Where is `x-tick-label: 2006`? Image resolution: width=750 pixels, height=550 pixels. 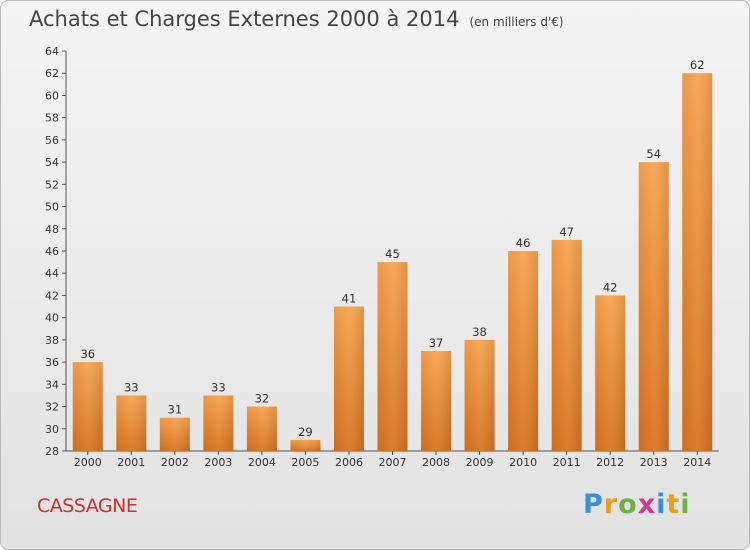
x-tick-label: 2006 is located at coordinates (349, 462).